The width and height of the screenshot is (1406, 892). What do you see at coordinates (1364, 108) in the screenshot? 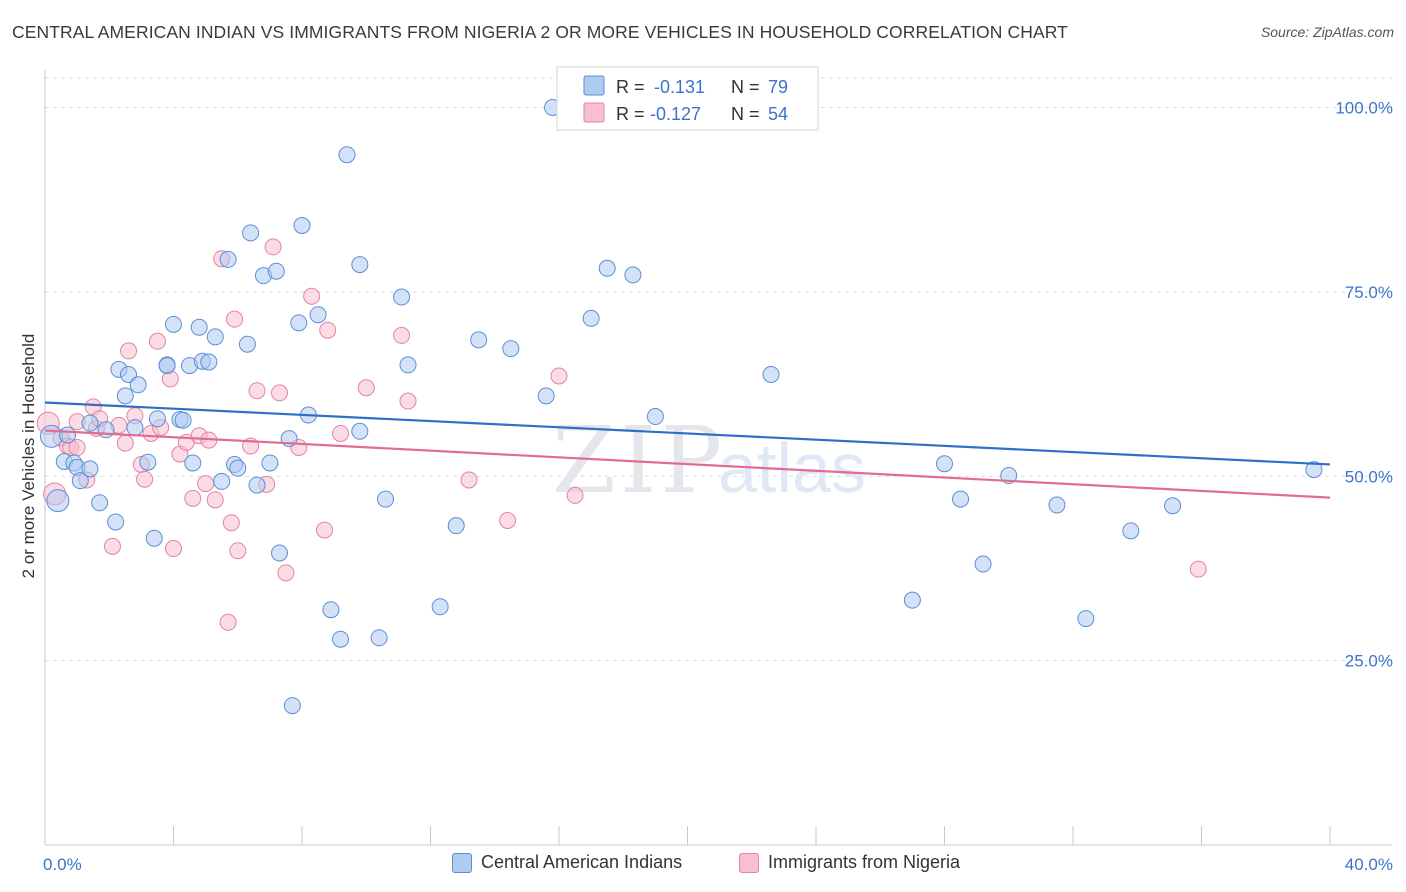
I see `y-tick-label-100: 100.0%` at bounding box center [1364, 108].